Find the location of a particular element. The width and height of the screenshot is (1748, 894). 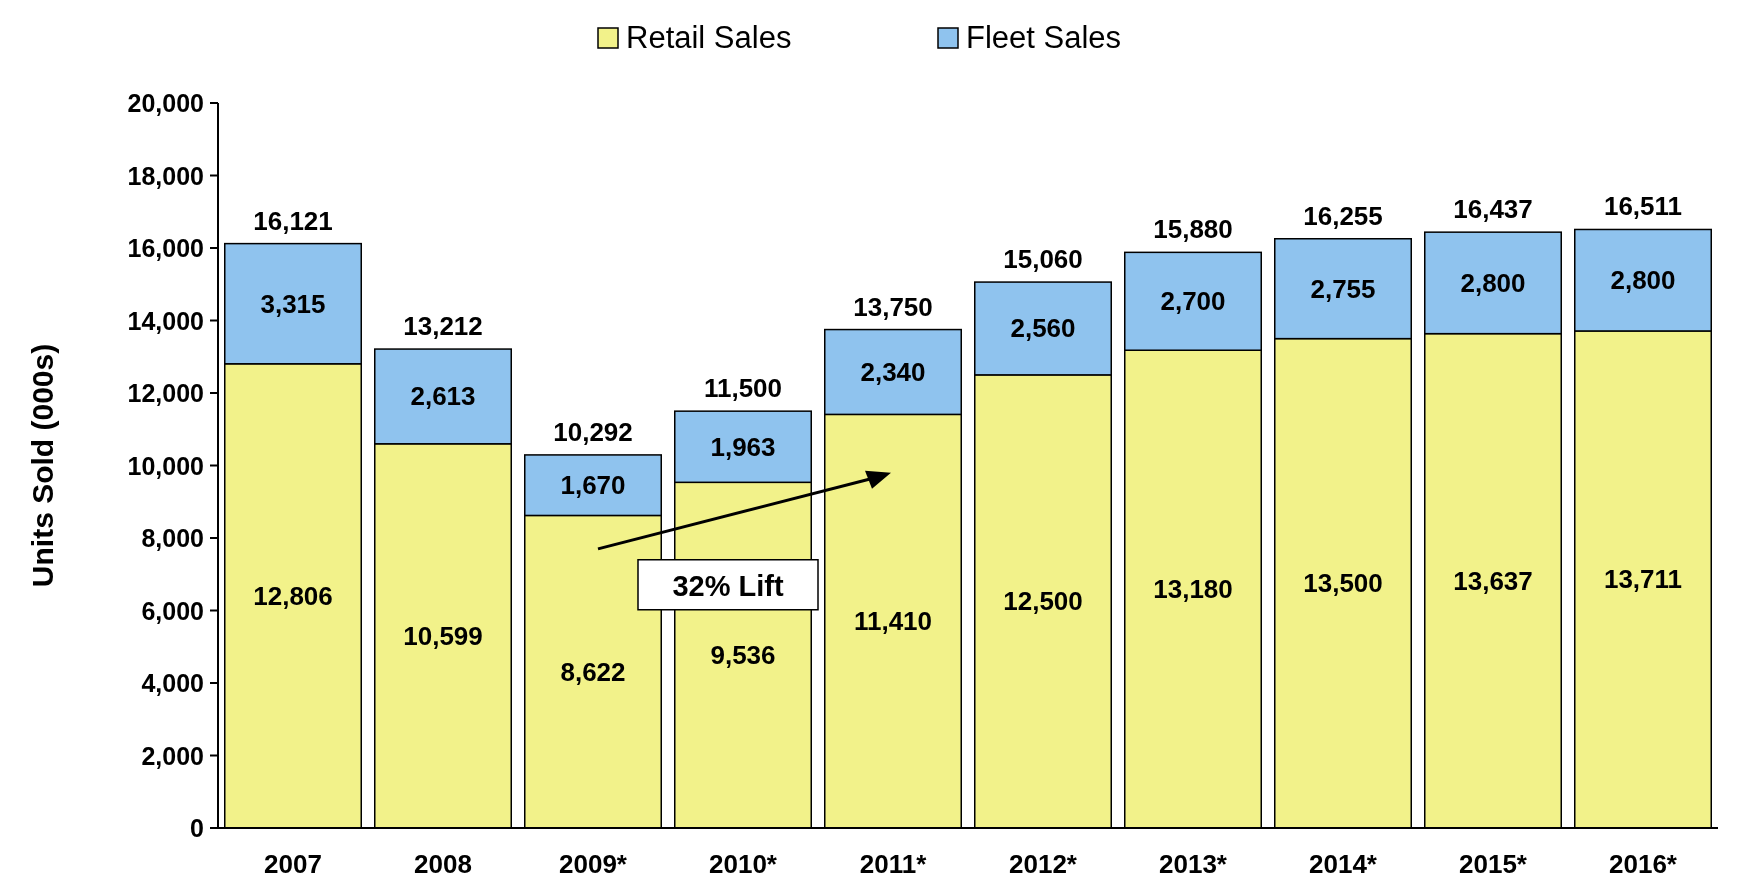

total-label: 16,511 is located at coordinates (1643, 206).